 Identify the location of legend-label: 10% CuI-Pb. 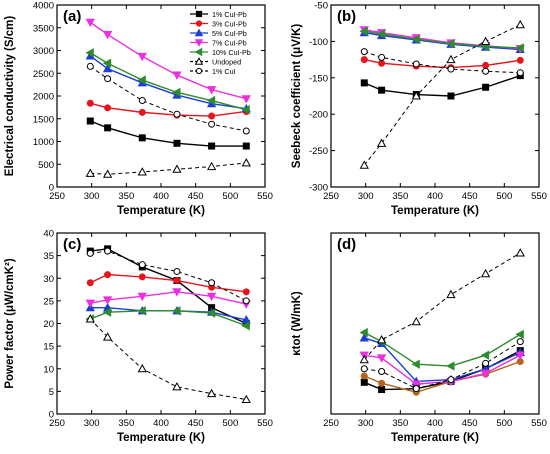
(231, 52).